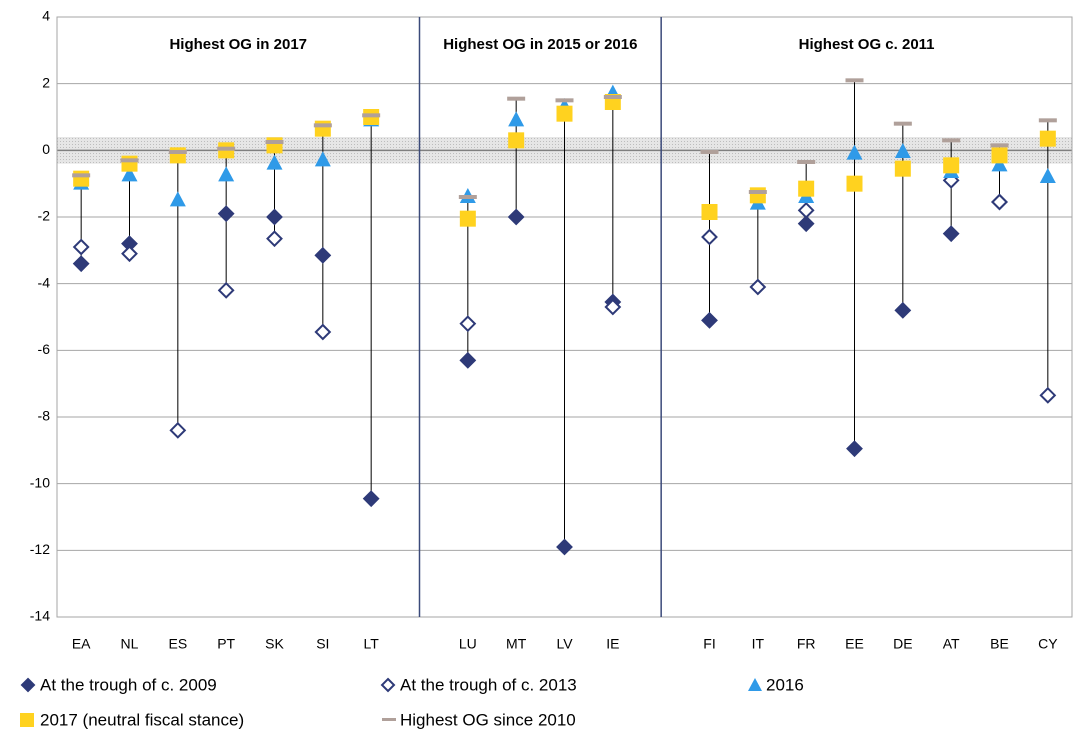  What do you see at coordinates (226, 644) in the screenshot?
I see `x-tick-label: PT` at bounding box center [226, 644].